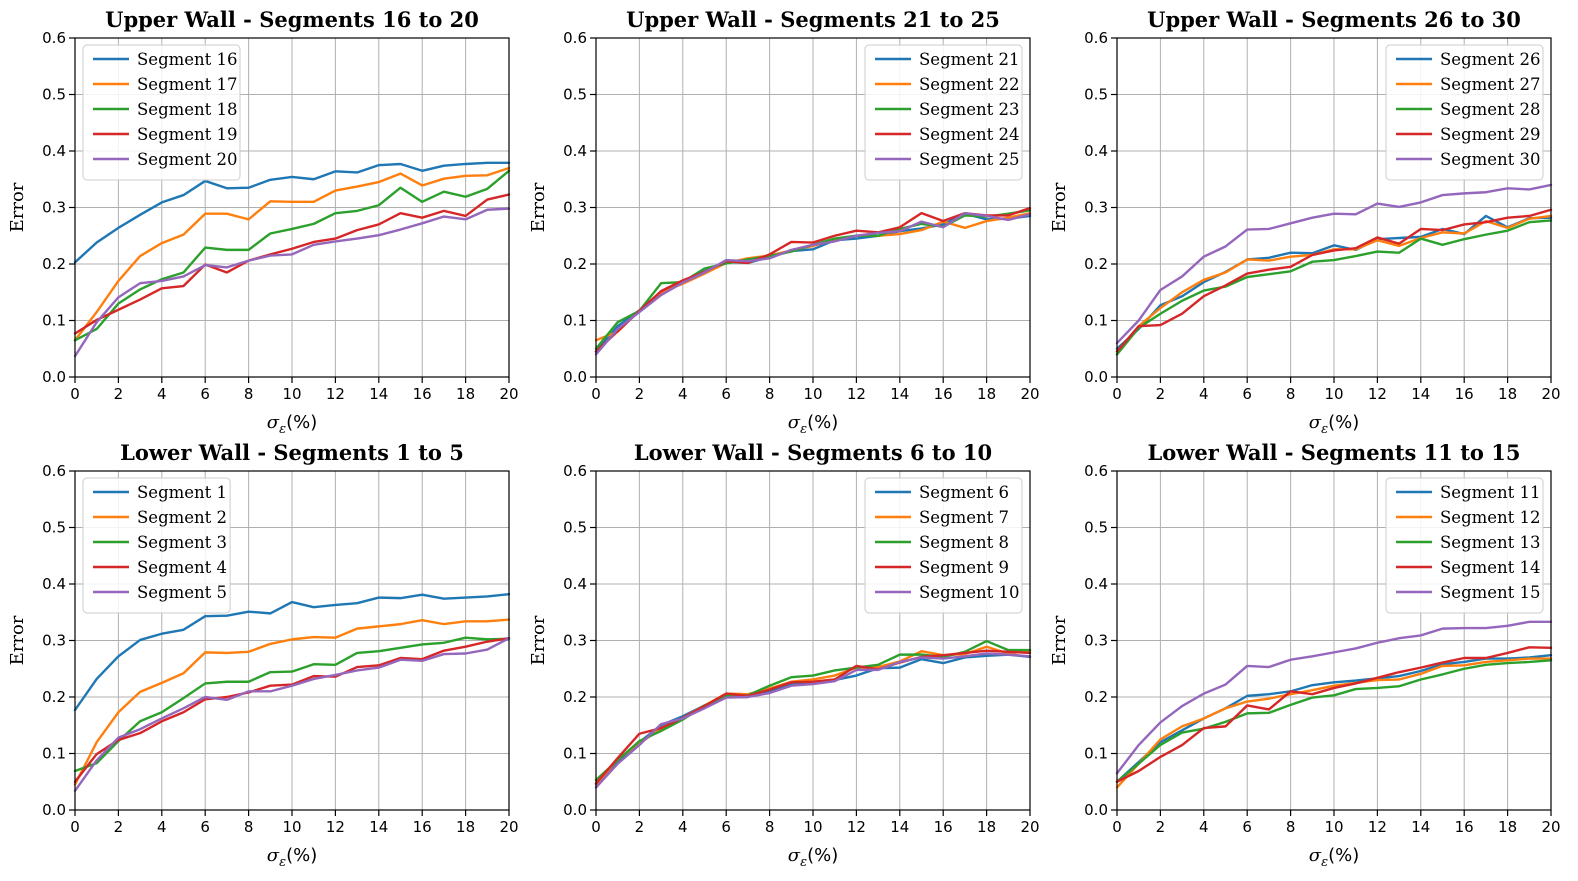 The image size is (1578, 881). What do you see at coordinates (969, 159) in the screenshot?
I see `legend-label: Segment 25` at bounding box center [969, 159].